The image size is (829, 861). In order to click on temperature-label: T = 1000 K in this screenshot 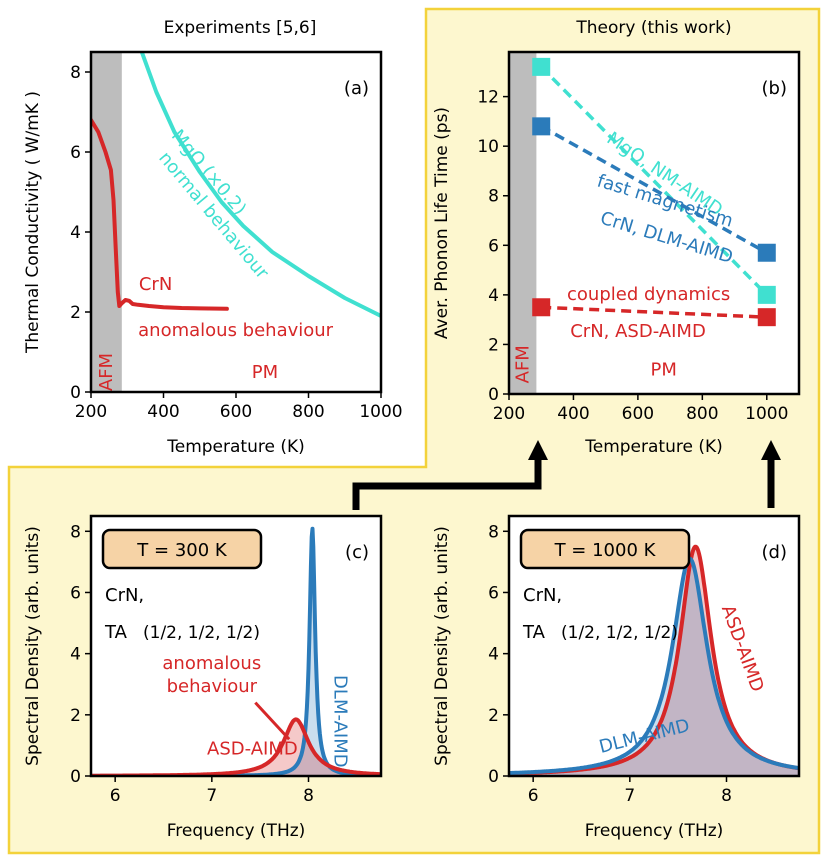, I will do `click(605, 550)`.